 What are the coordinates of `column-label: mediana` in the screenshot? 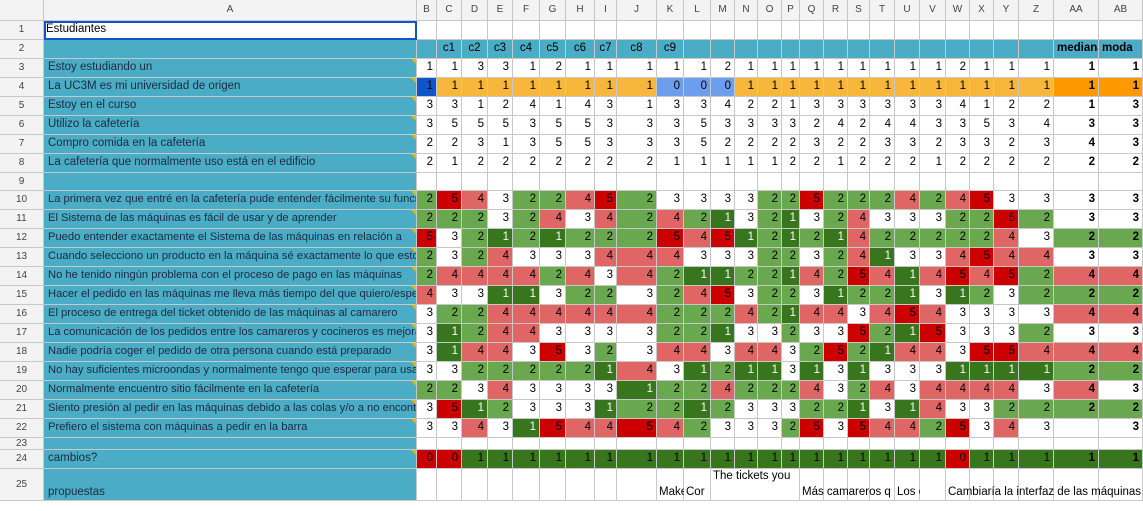 It's located at (1076, 49).